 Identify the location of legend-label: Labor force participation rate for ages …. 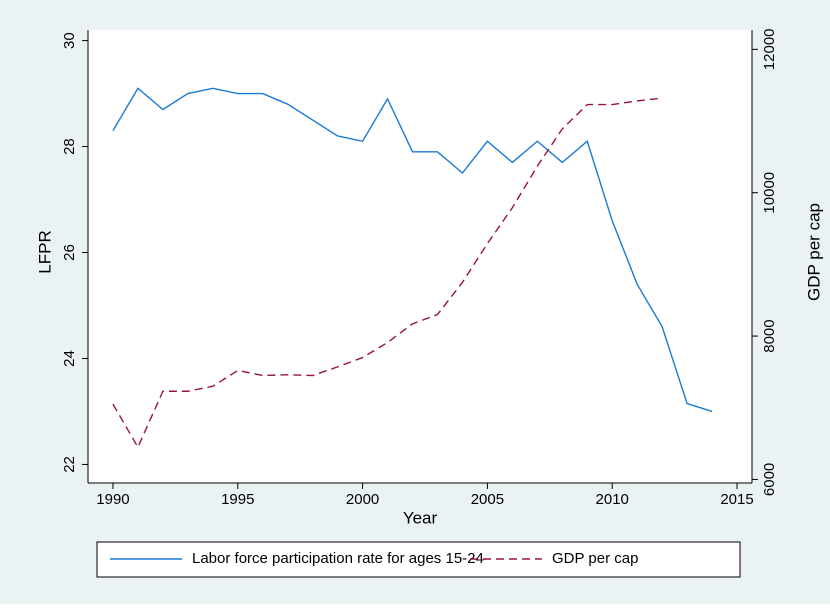
(338, 558).